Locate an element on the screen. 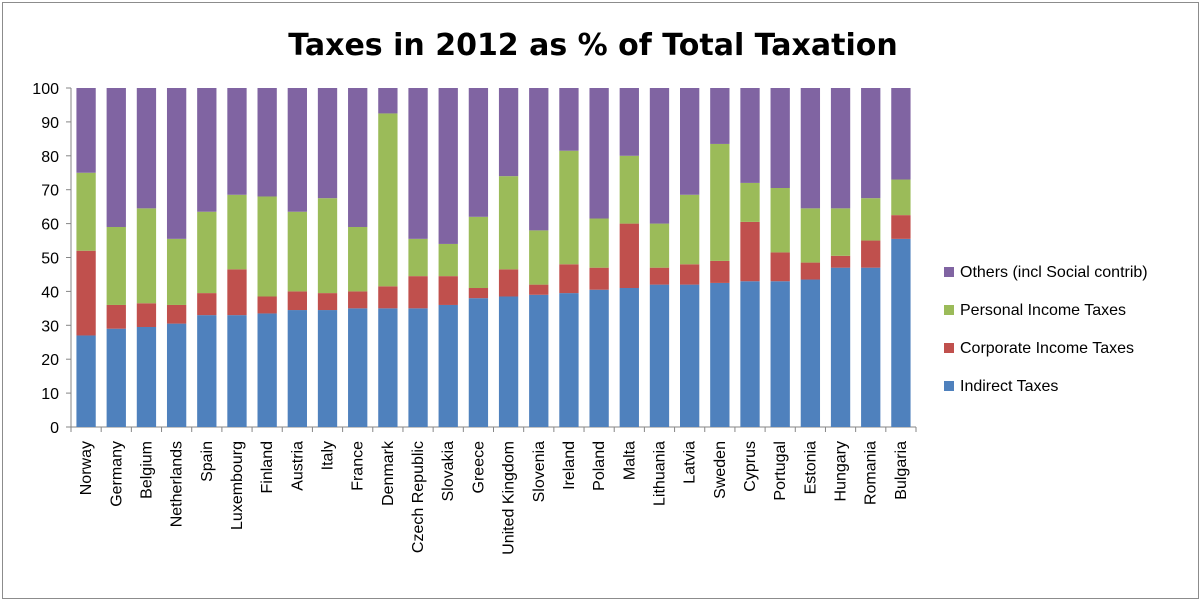 Image resolution: width=1203 pixels, height=603 pixels. bar-segment-indirect-taxes-estonia is located at coordinates (810, 353).